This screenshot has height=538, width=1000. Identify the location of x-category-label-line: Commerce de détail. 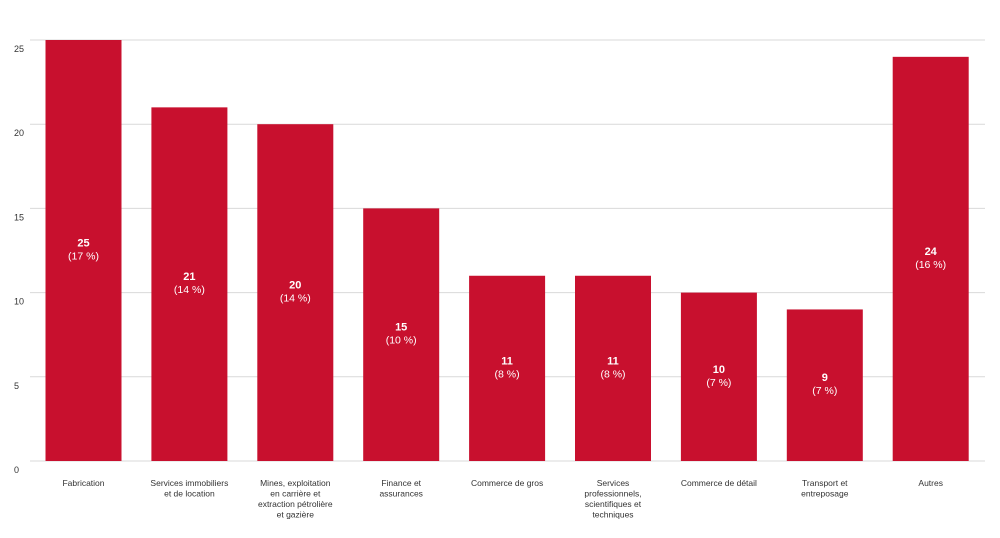
(719, 483).